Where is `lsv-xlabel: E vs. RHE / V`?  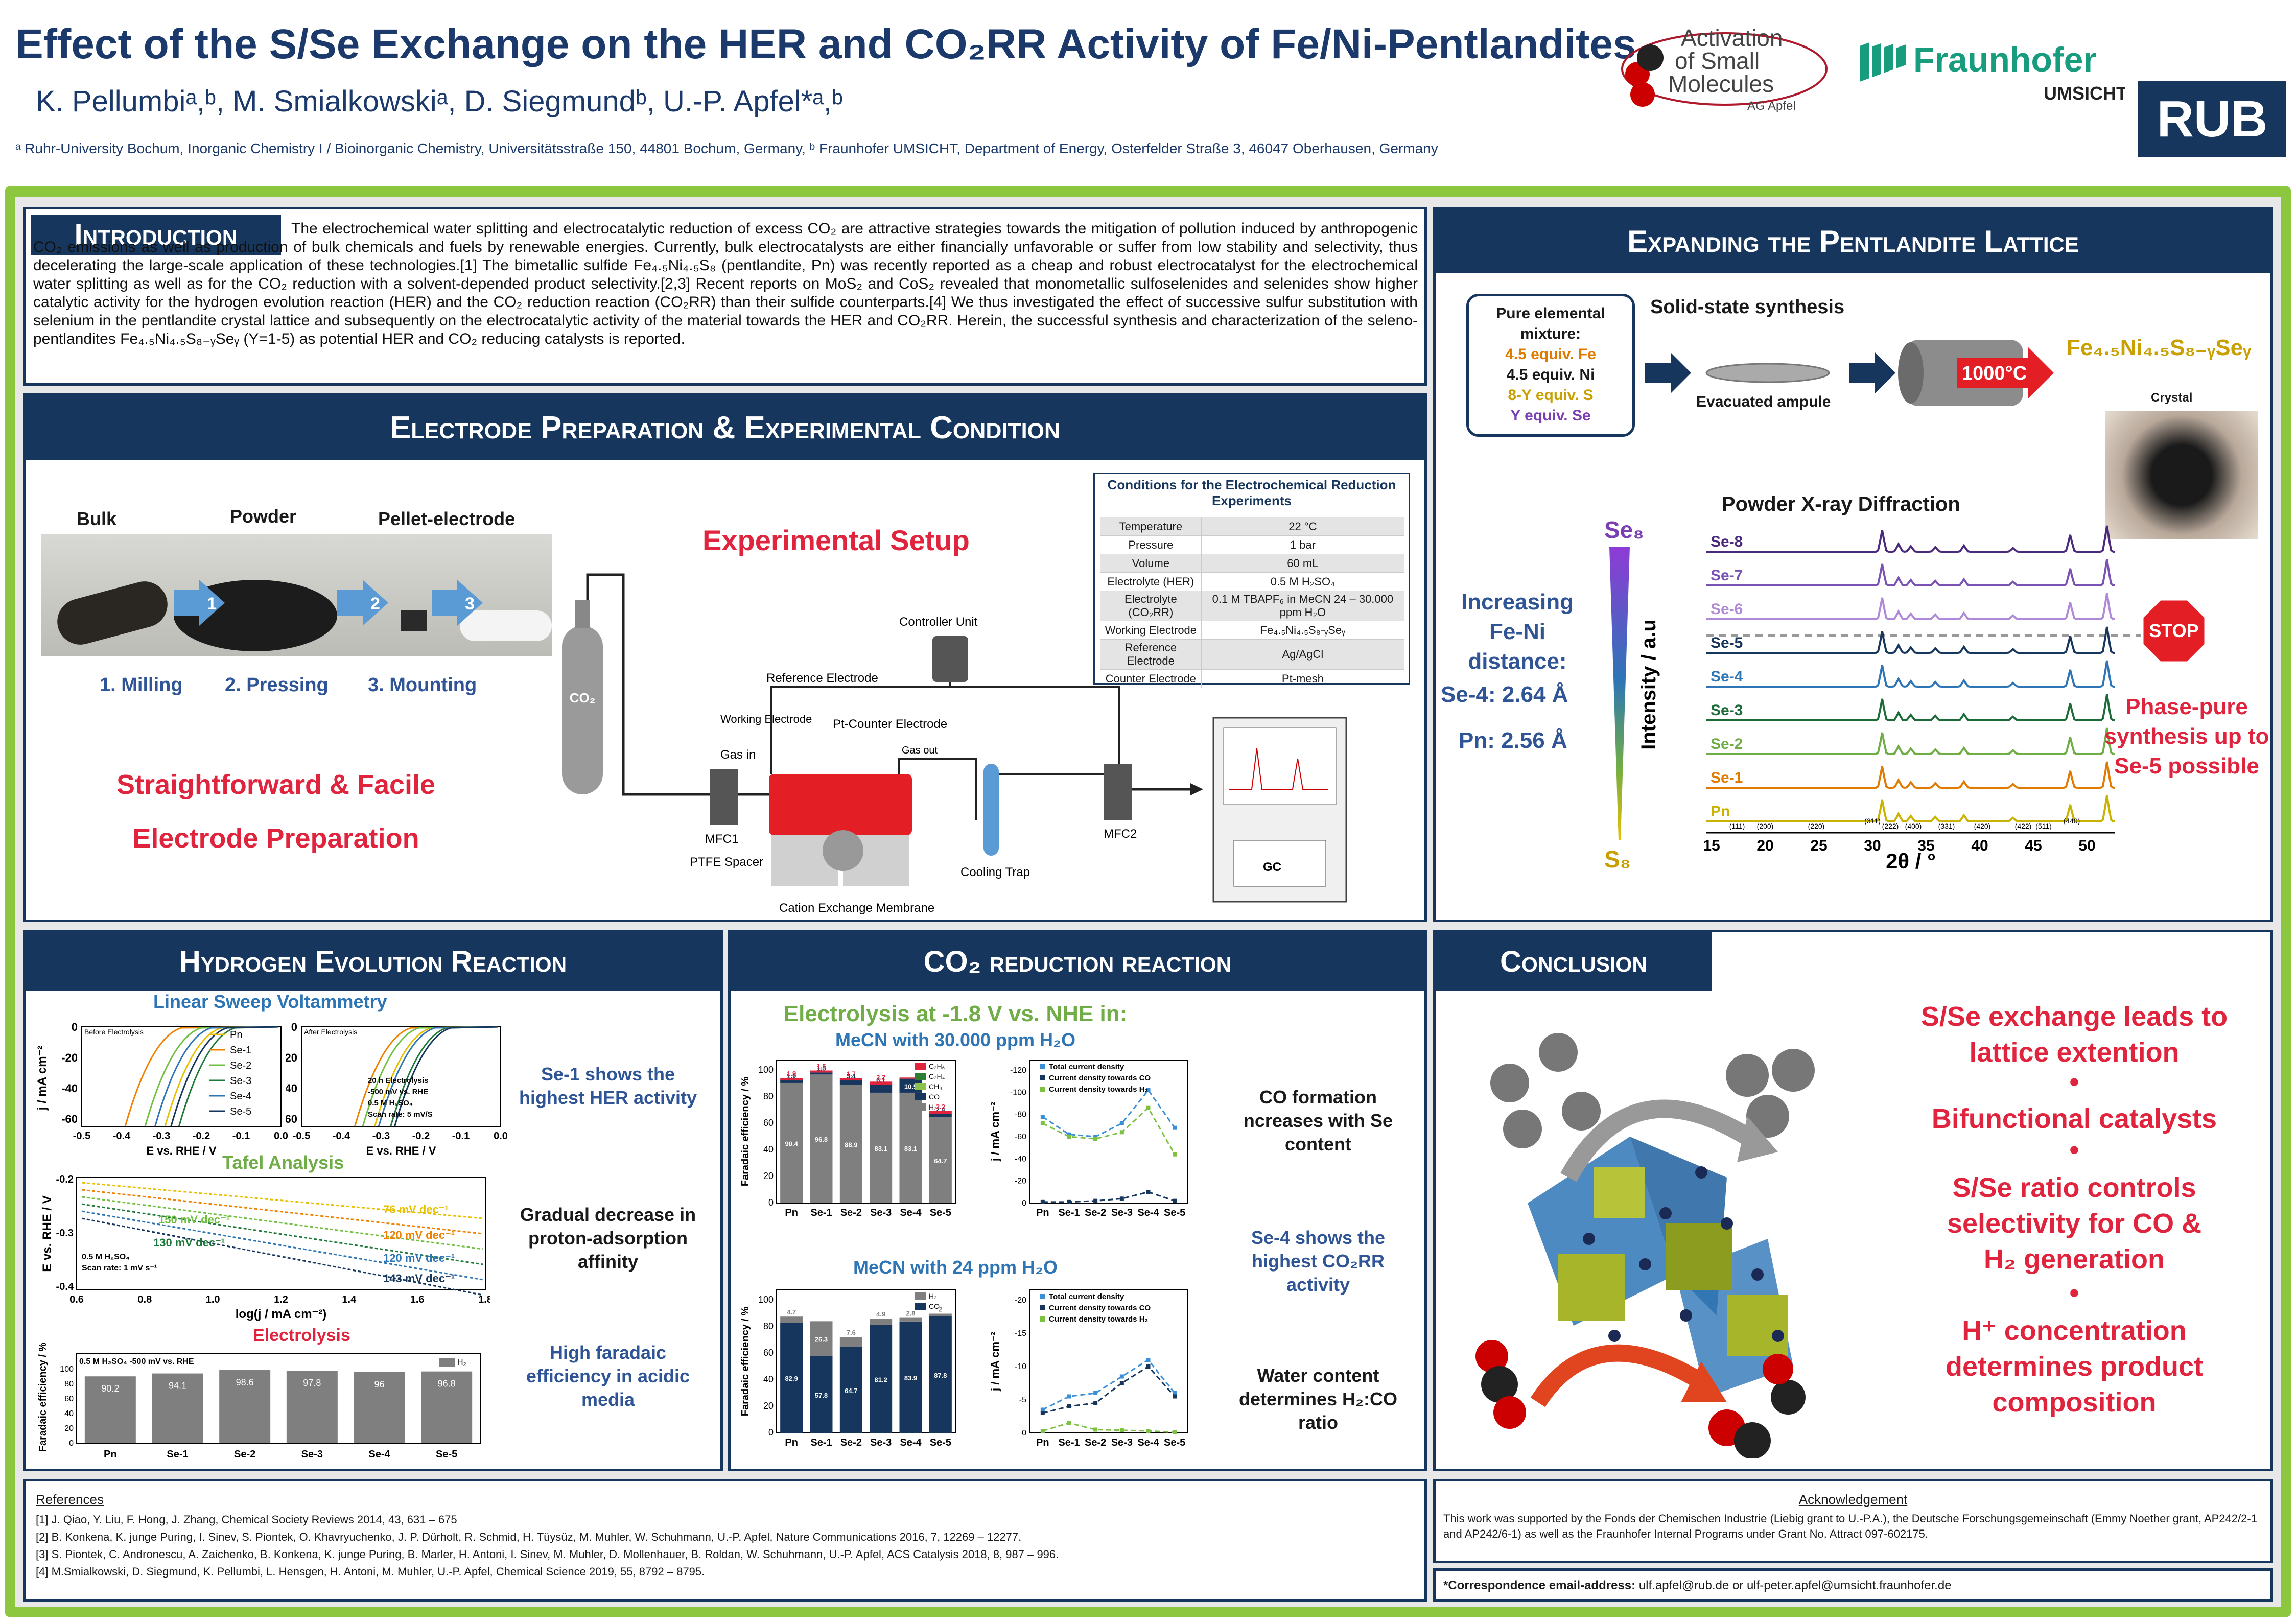
lsv-xlabel: E vs. RHE / V is located at coordinates (401, 1150).